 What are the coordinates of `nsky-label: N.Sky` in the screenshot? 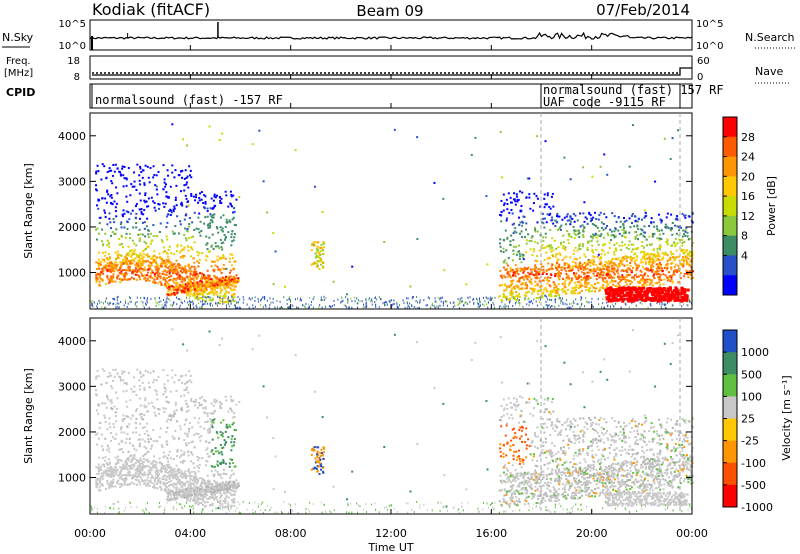 It's located at (18, 37).